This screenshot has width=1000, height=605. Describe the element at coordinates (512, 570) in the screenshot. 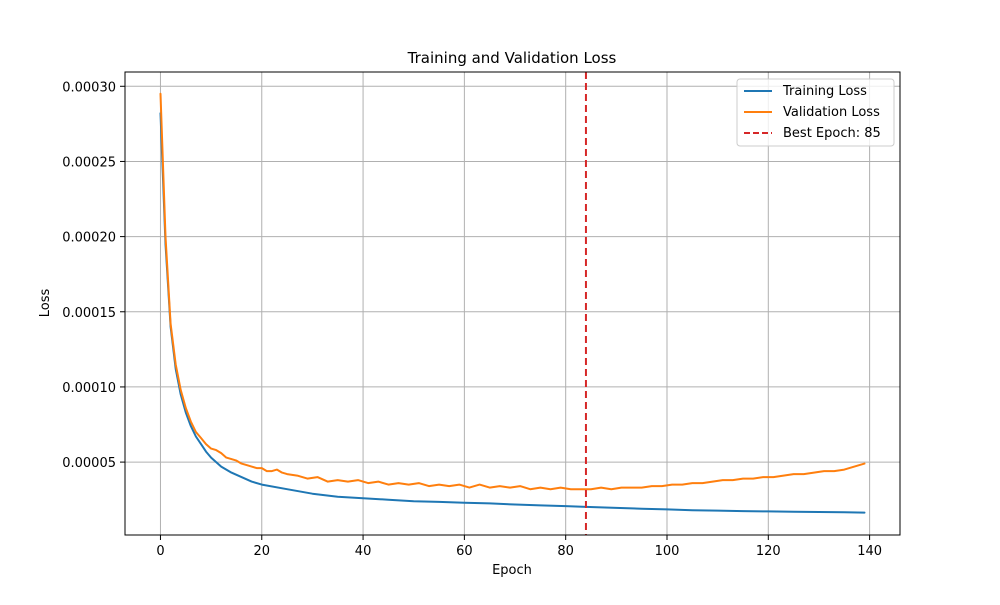

I see `x-axis-label: Epoch` at that location.